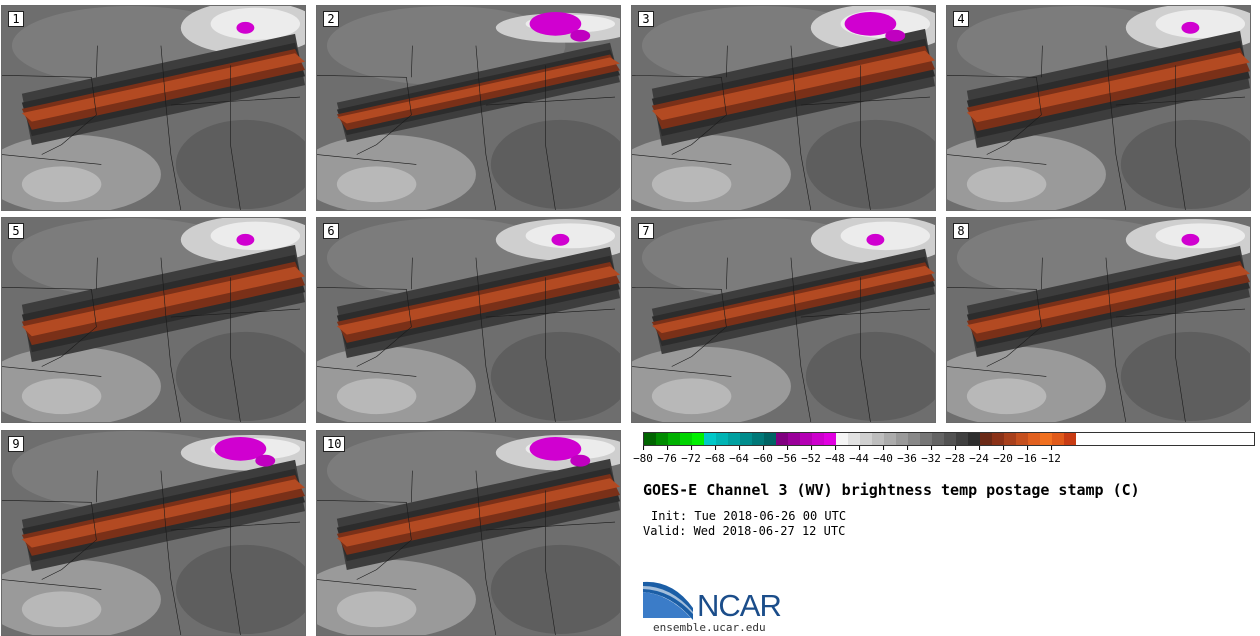 This screenshot has width=1260, height=636. Describe the element at coordinates (709, 627) in the screenshot. I see `website-url: ensemble.ucar.edu` at that location.